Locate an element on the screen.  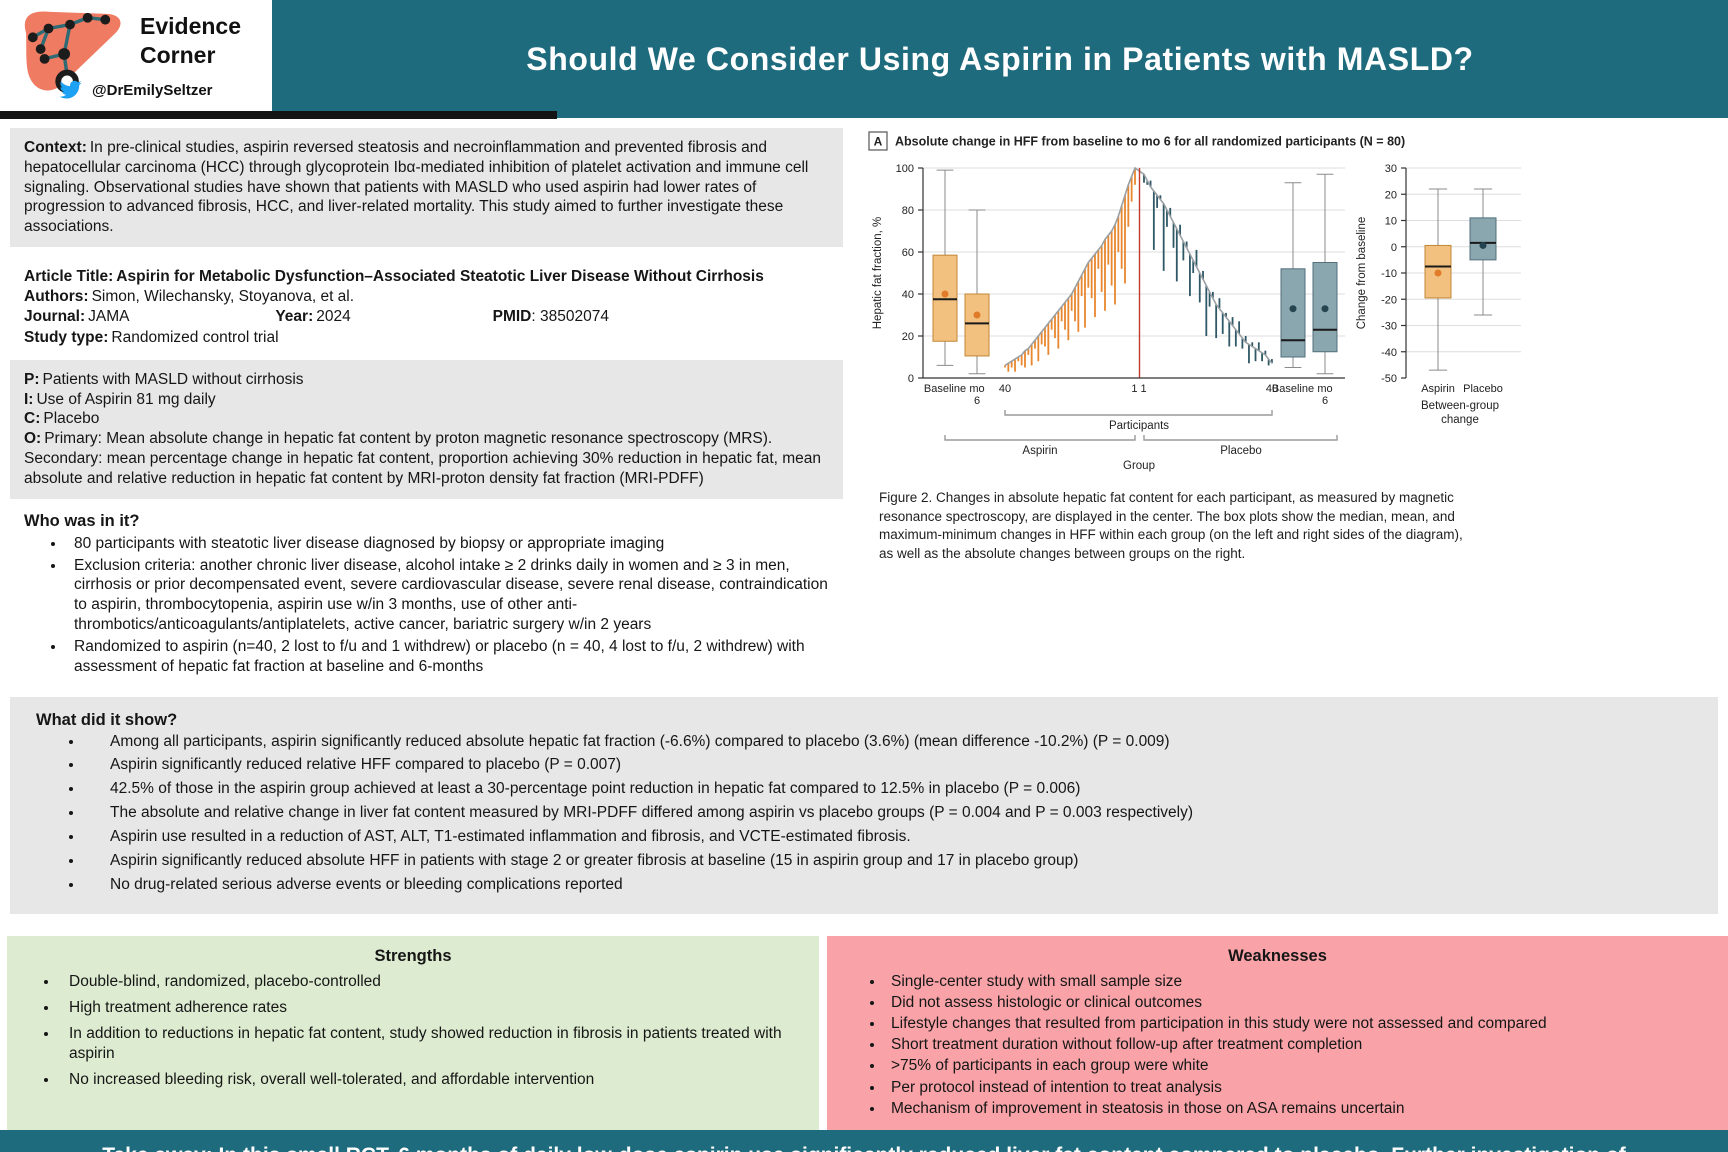
logo-box: Evidence Corner @DrEmilySeltzer is located at coordinates (136, 59).